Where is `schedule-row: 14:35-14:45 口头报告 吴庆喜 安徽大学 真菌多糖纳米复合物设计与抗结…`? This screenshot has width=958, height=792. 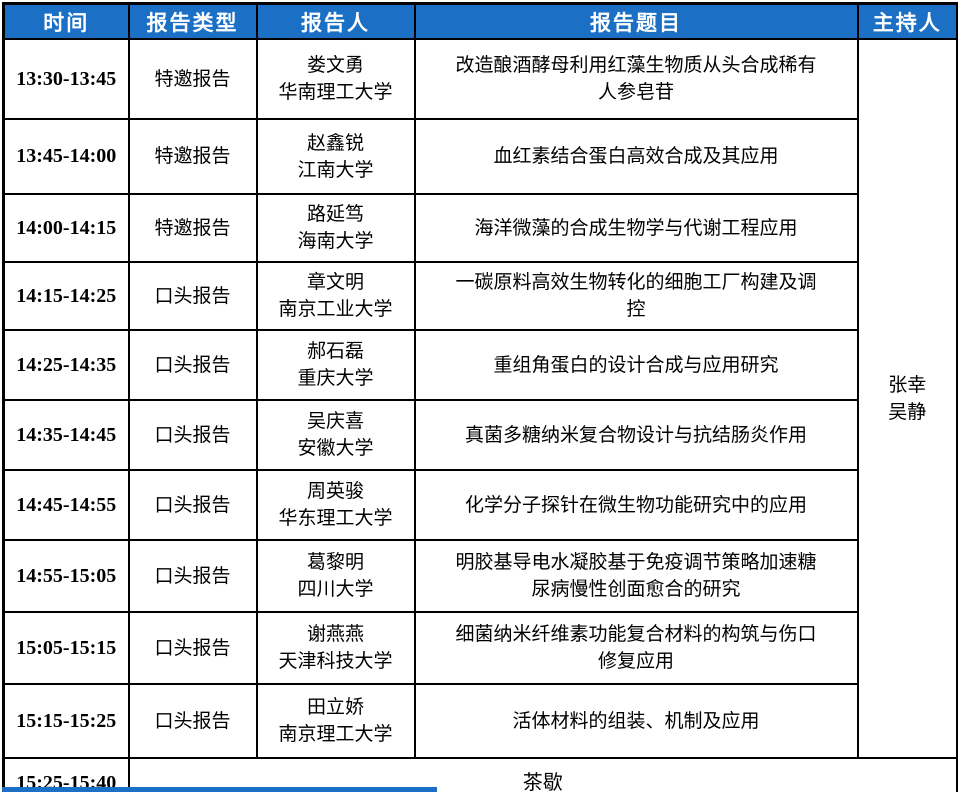 schedule-row: 14:35-14:45 口头报告 吴庆喜 安徽大学 真菌多糖纳米复合物设计与抗结… is located at coordinates (480, 435).